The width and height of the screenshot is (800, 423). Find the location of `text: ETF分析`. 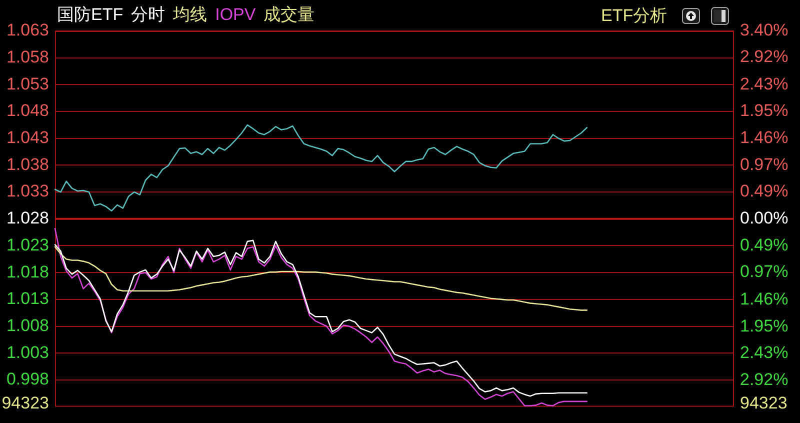

text: ETF分析 is located at coordinates (634, 16).